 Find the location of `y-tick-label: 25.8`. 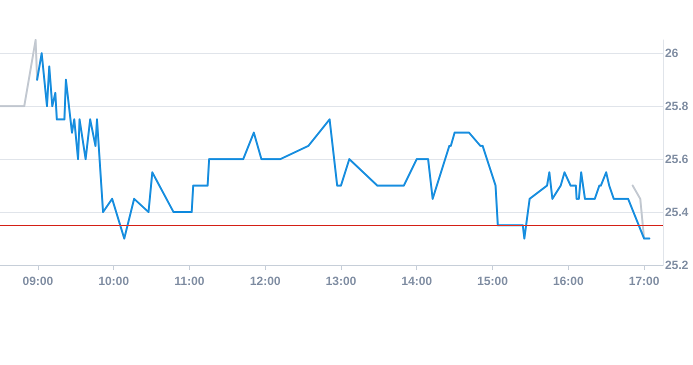

y-tick-label: 25.8 is located at coordinates (677, 106).